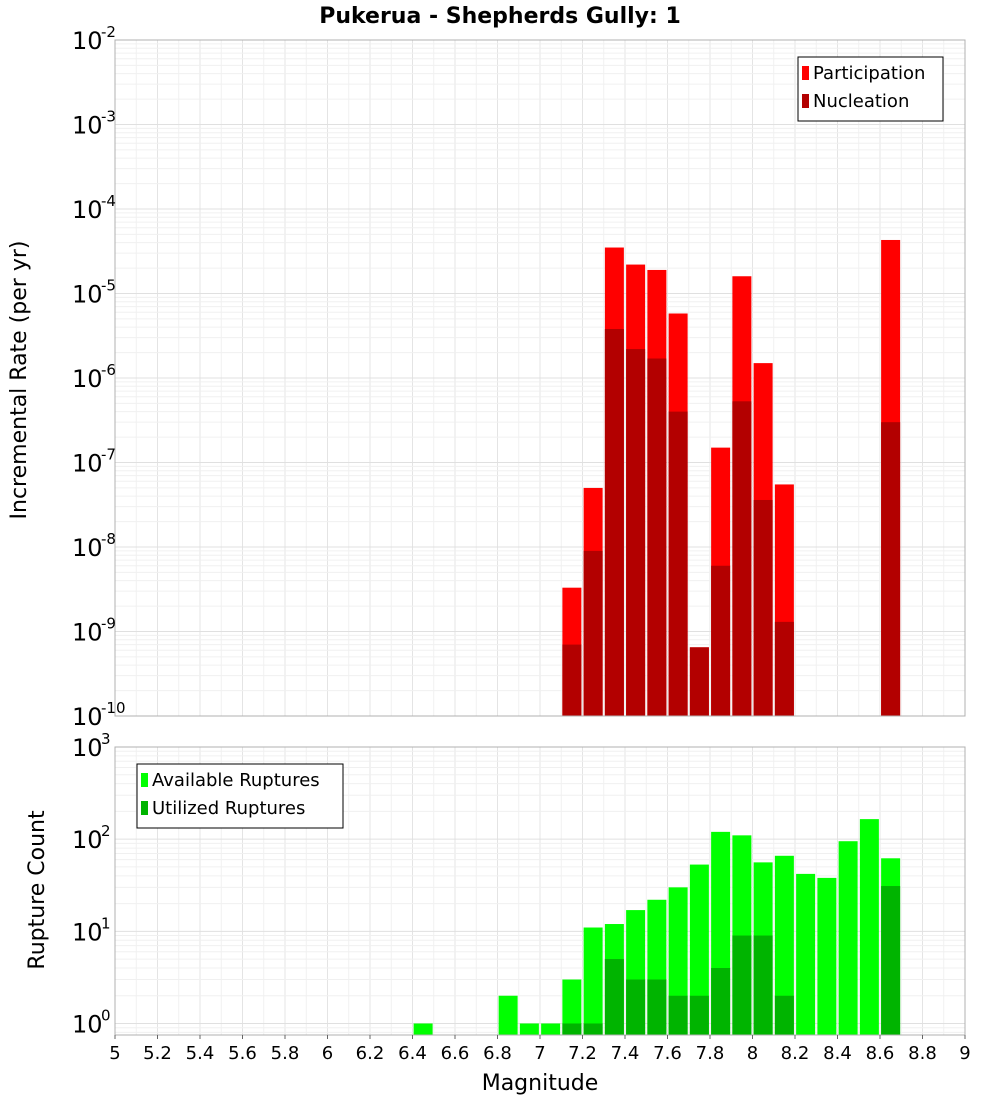 This screenshot has width=1000, height=1100. Describe the element at coordinates (285, 1053) in the screenshot. I see `bottom-x-tick-label: 5.8` at that location.